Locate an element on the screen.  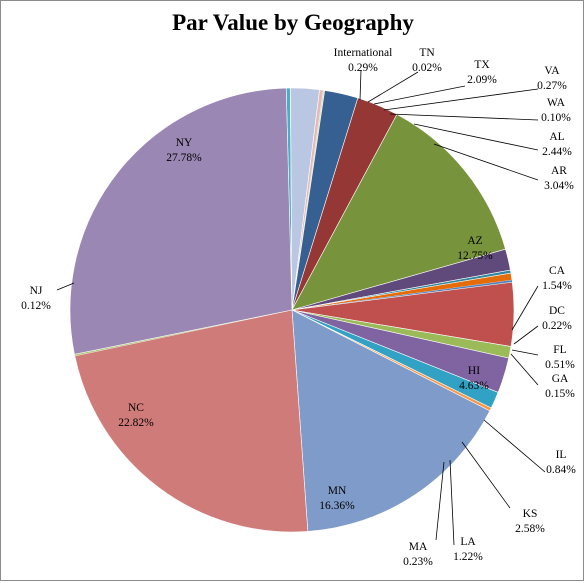
slice-label-hi: HI 4.63% is located at coordinates (474, 378).